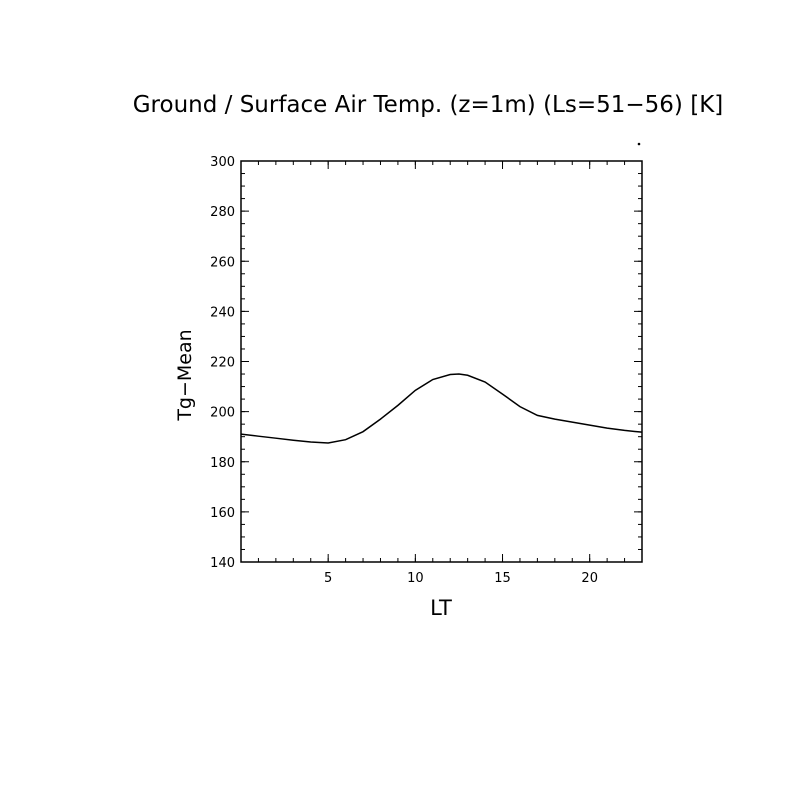  What do you see at coordinates (222, 413) in the screenshot?
I see `y-tick-label: 200` at bounding box center [222, 413].